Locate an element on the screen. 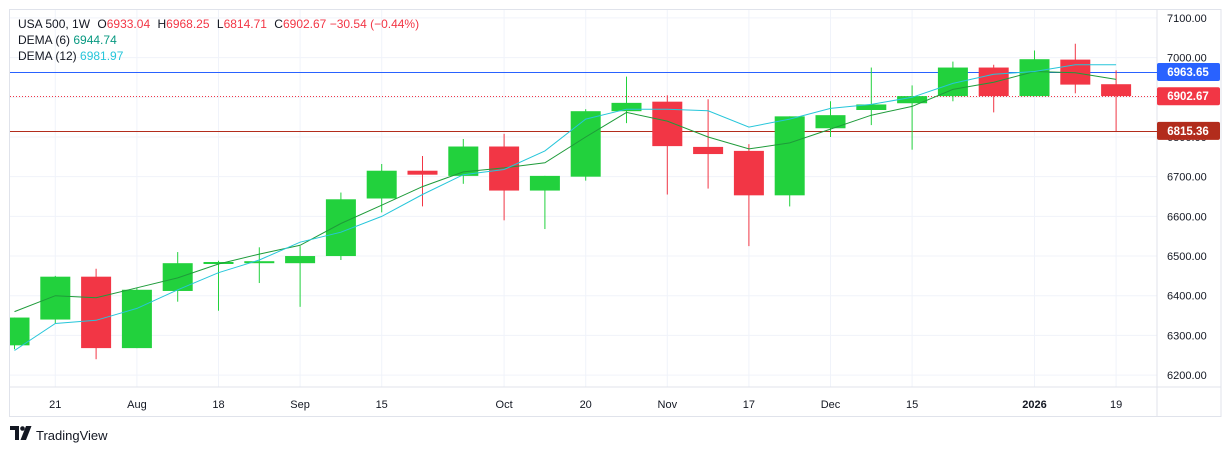 The height and width of the screenshot is (452, 1231). change-value: −30.54 (−0.44%) is located at coordinates (374, 24).